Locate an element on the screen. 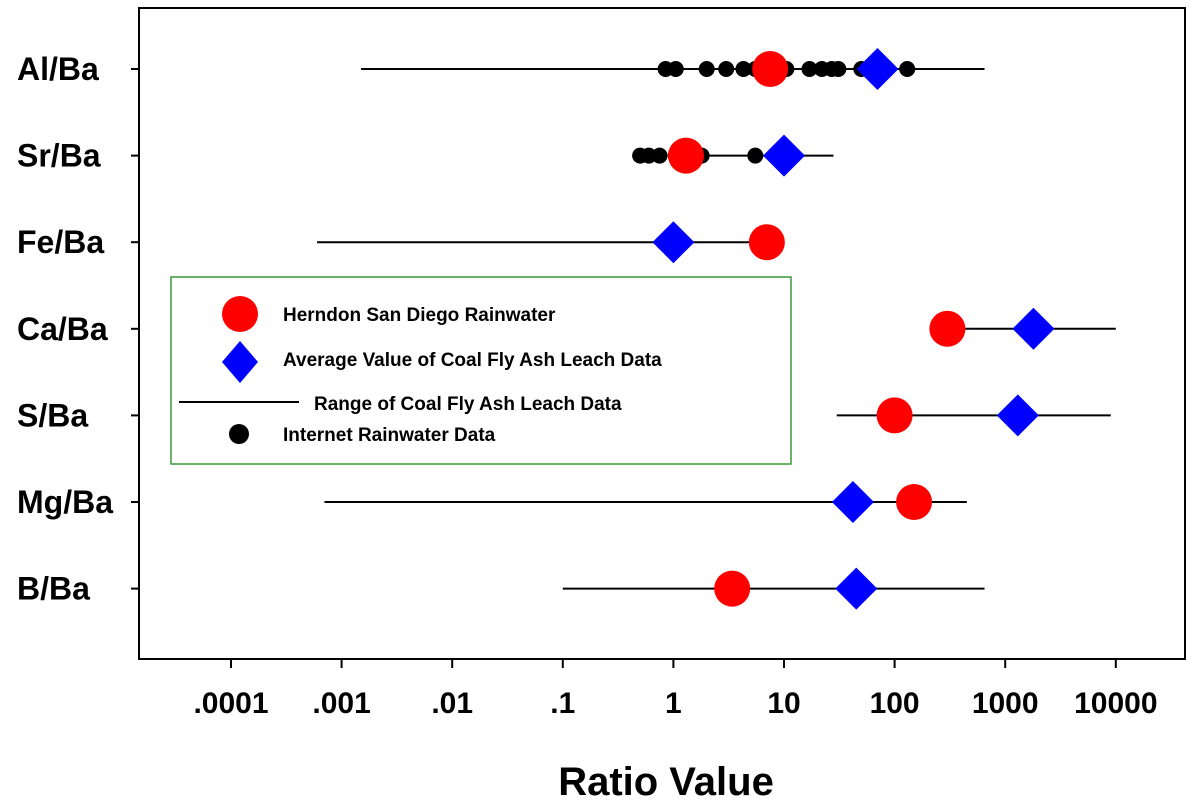 Image resolution: width=1195 pixels, height=805 pixels. x-axis: .0001 .001 .01 .1 1 10 100 1000 10000 is located at coordinates (675, 689).